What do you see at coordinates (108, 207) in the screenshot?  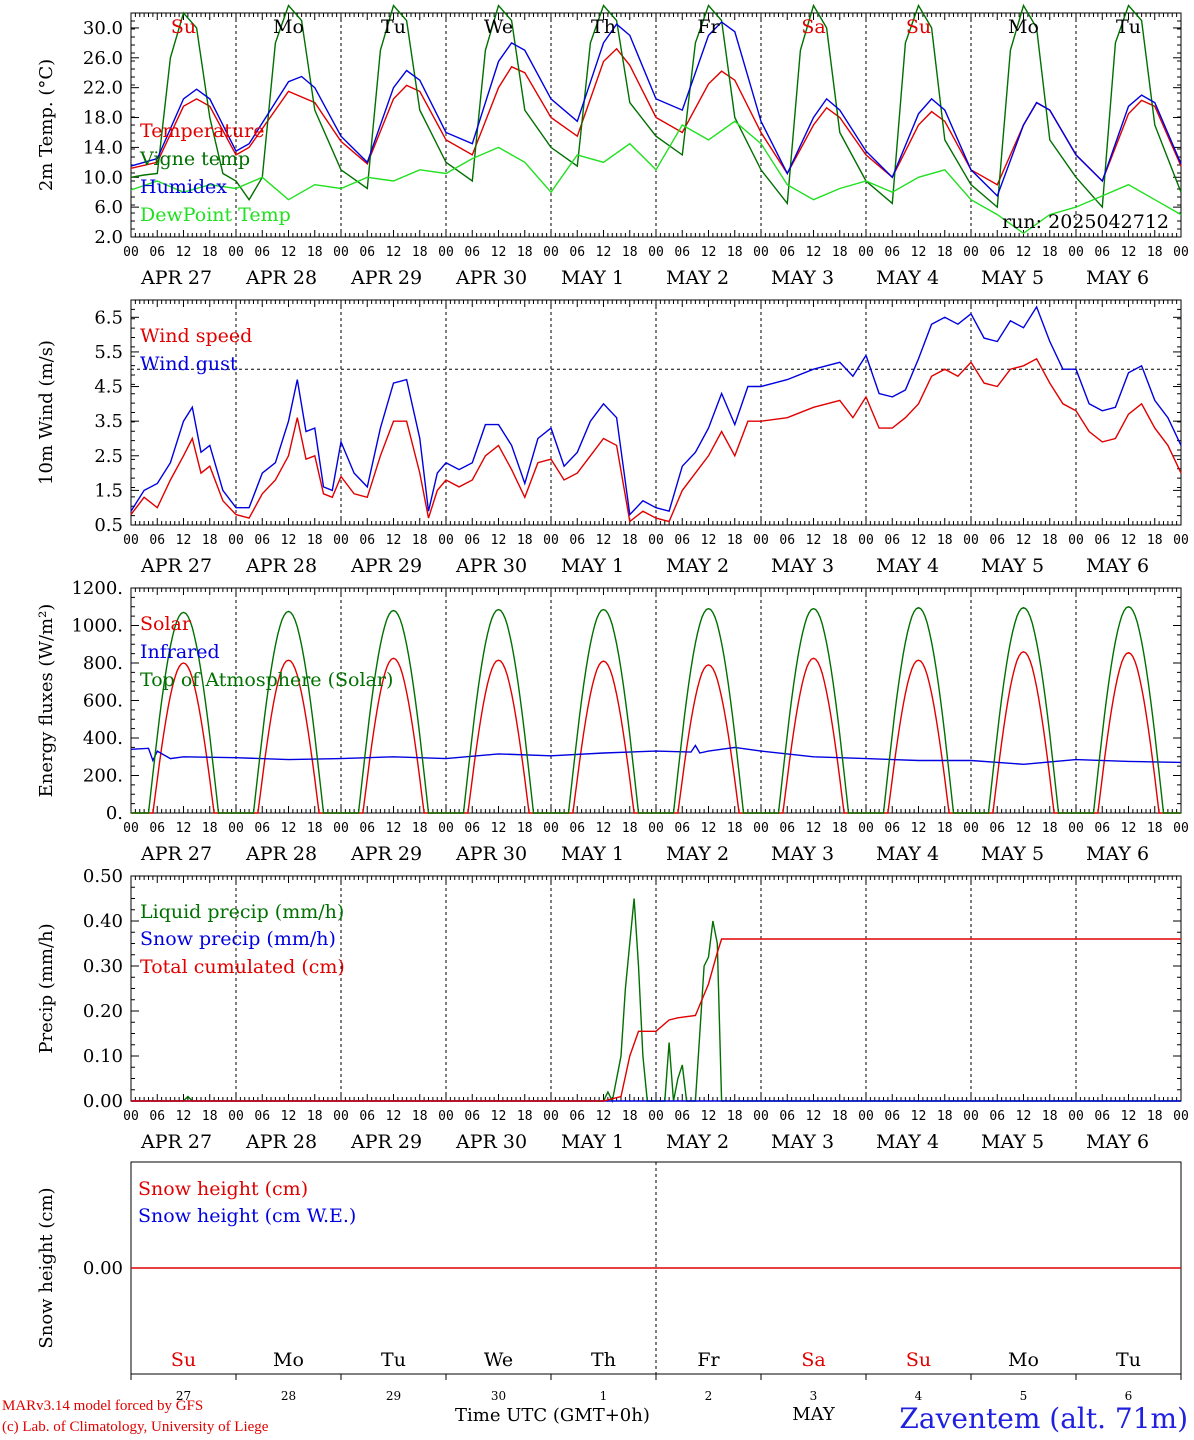 I see `y-tick-label: 6.0` at bounding box center [108, 207].